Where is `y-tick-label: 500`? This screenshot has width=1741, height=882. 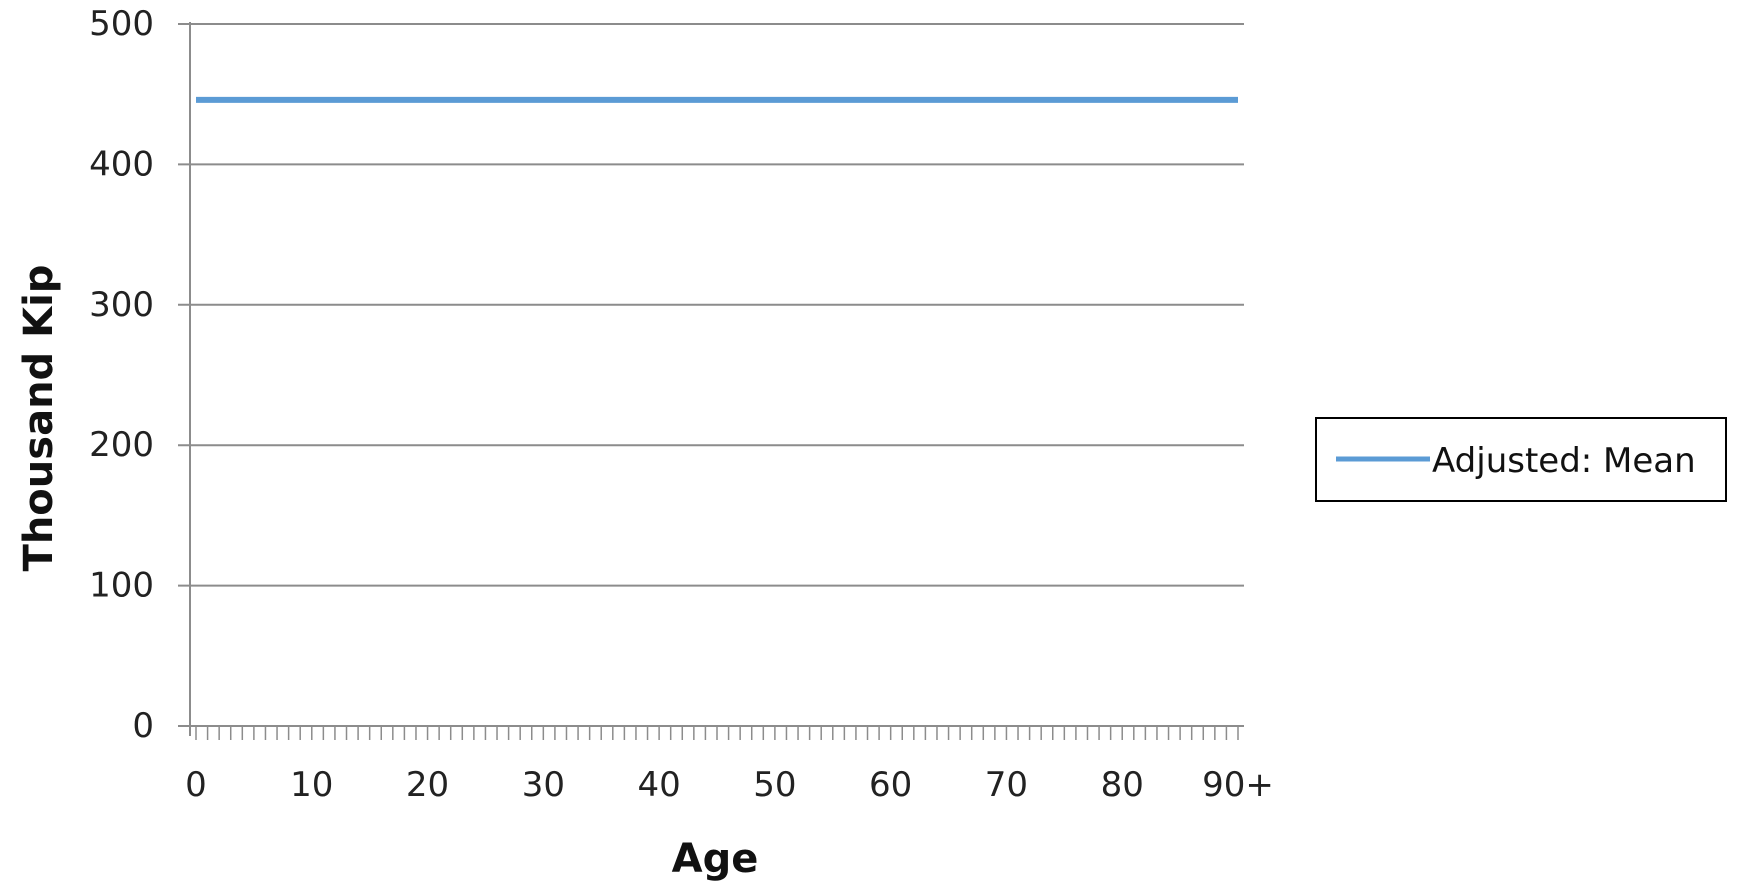 y-tick-label: 500 is located at coordinates (121, 24).